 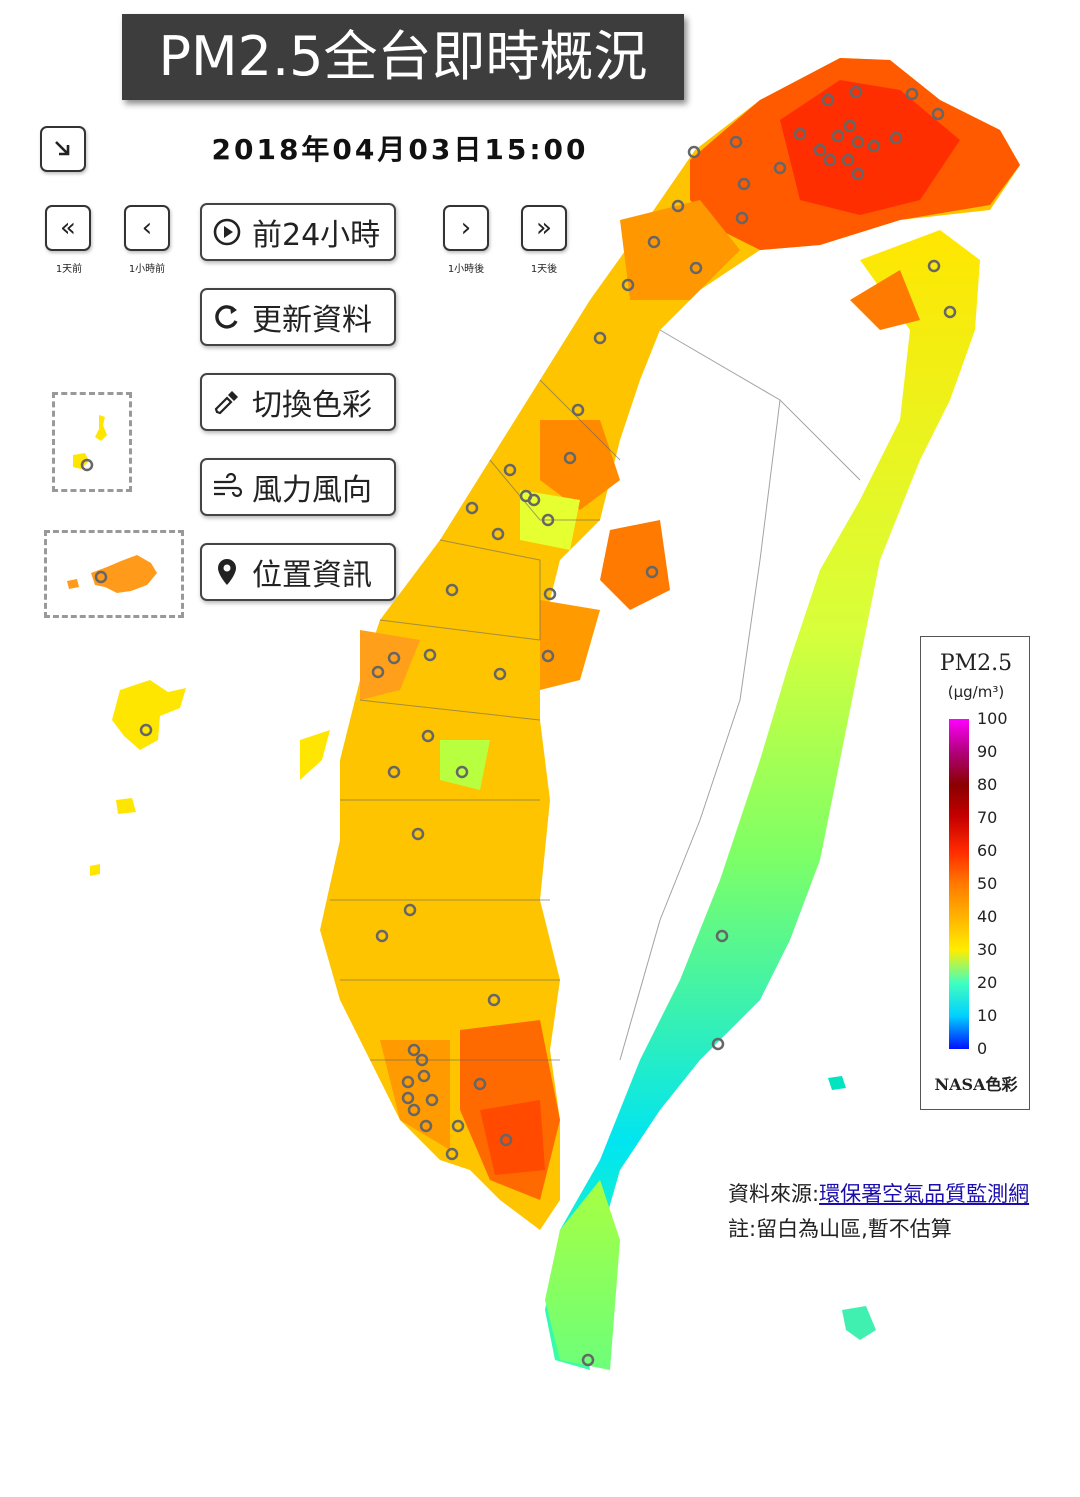 What do you see at coordinates (92, 442) in the screenshot?
I see `matsu-inset` at bounding box center [92, 442].